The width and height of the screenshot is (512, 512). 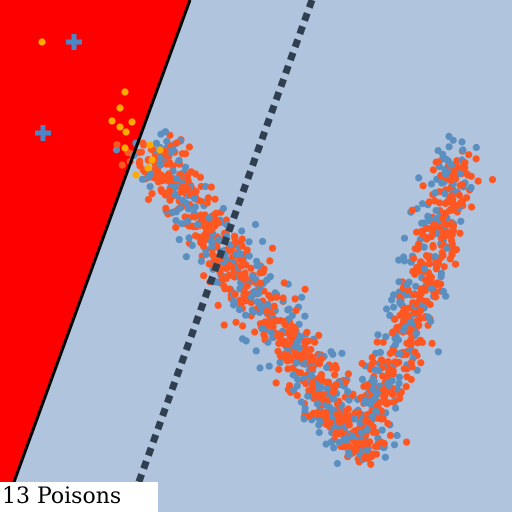 What do you see at coordinates (152, 160) in the screenshot?
I see `poison-point` at bounding box center [152, 160].